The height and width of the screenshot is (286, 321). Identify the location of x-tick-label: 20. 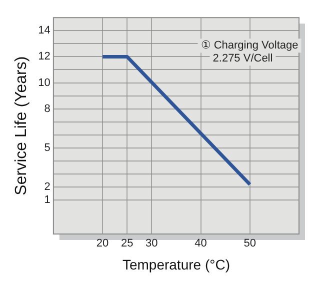
(102, 244).